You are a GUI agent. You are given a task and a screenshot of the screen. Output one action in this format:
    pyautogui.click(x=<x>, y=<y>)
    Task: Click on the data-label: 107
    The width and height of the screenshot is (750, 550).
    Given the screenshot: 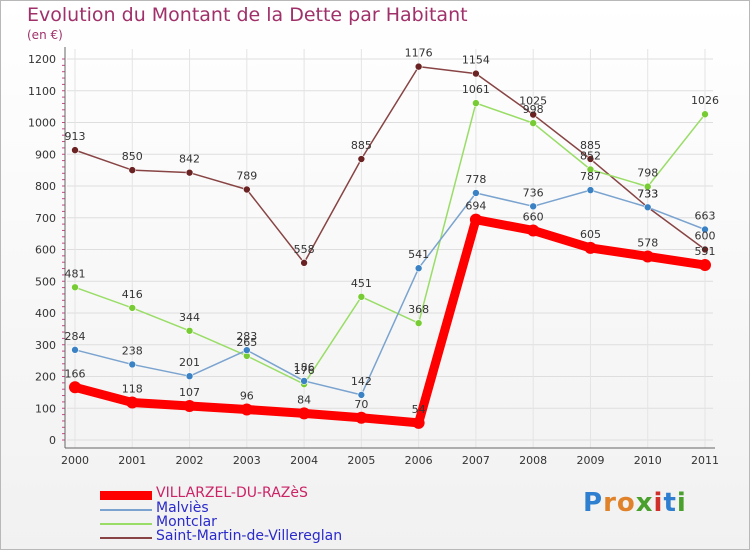 What is the action you would take?
    pyautogui.click(x=189, y=392)
    